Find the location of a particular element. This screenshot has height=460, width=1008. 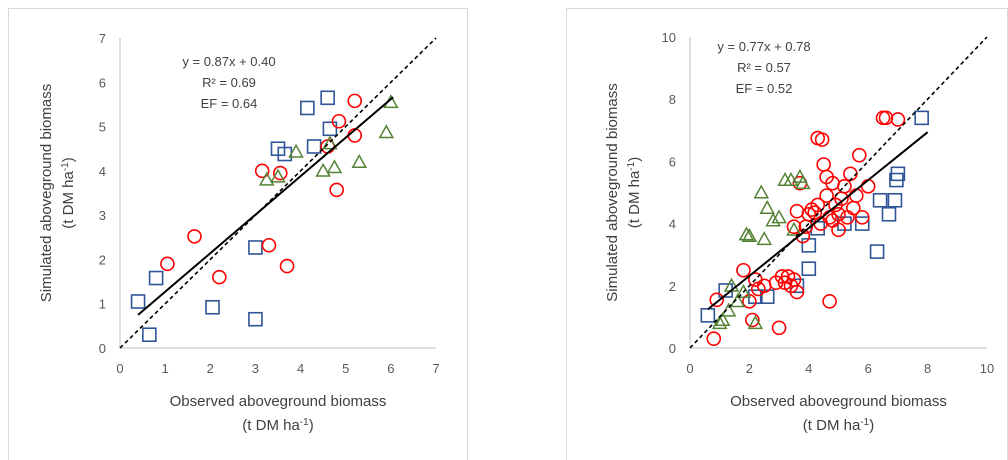

regression-annotation: y = 0.77x + 0.78 is located at coordinates (763, 46).